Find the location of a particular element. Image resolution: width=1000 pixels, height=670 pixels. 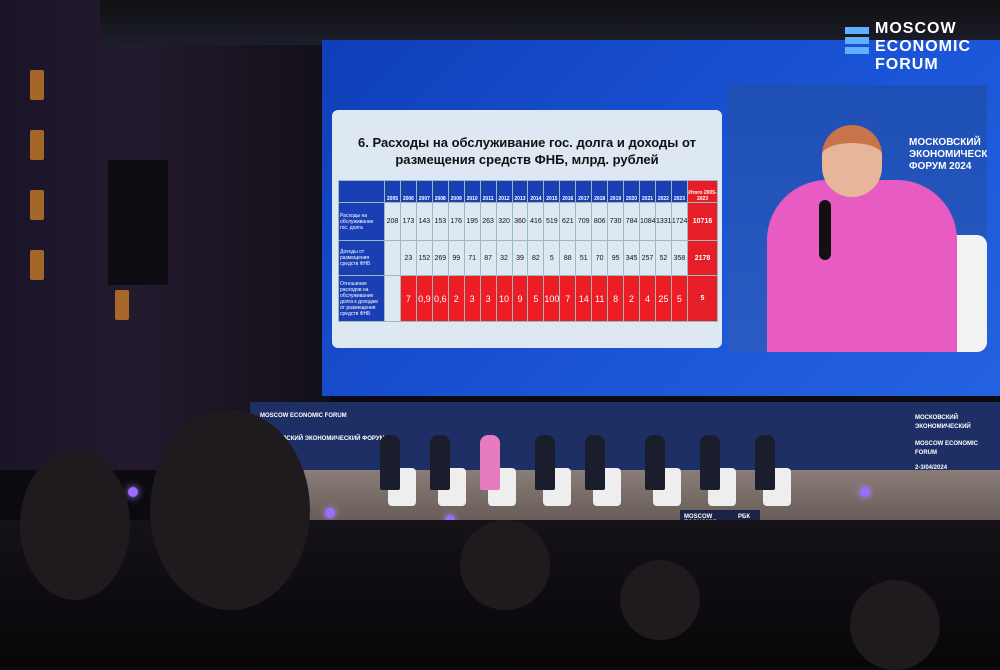

table-cell: 519 is located at coordinates (552, 221).